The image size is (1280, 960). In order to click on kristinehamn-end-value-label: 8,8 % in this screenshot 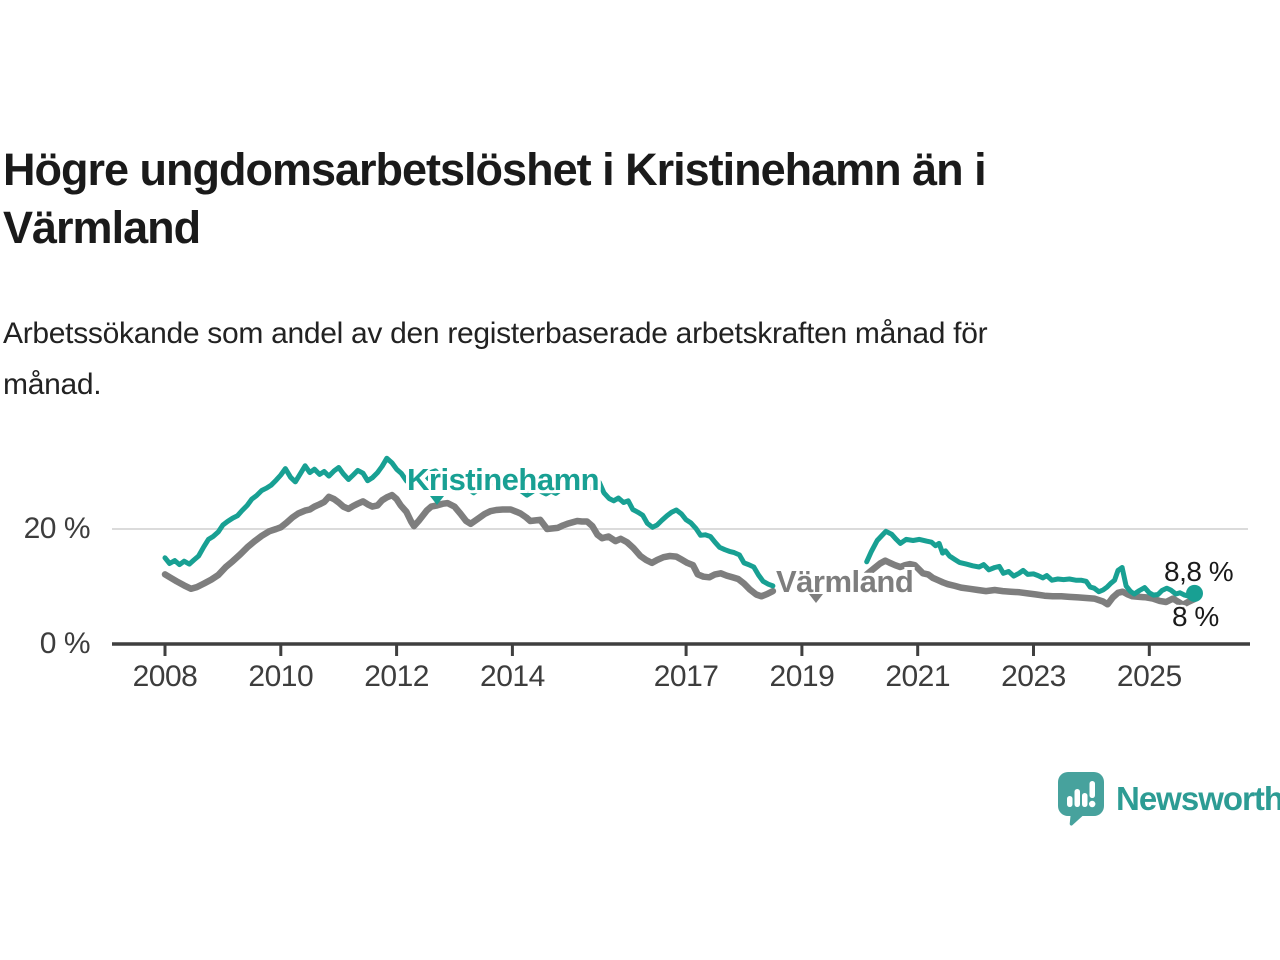, I will do `click(1199, 571)`.